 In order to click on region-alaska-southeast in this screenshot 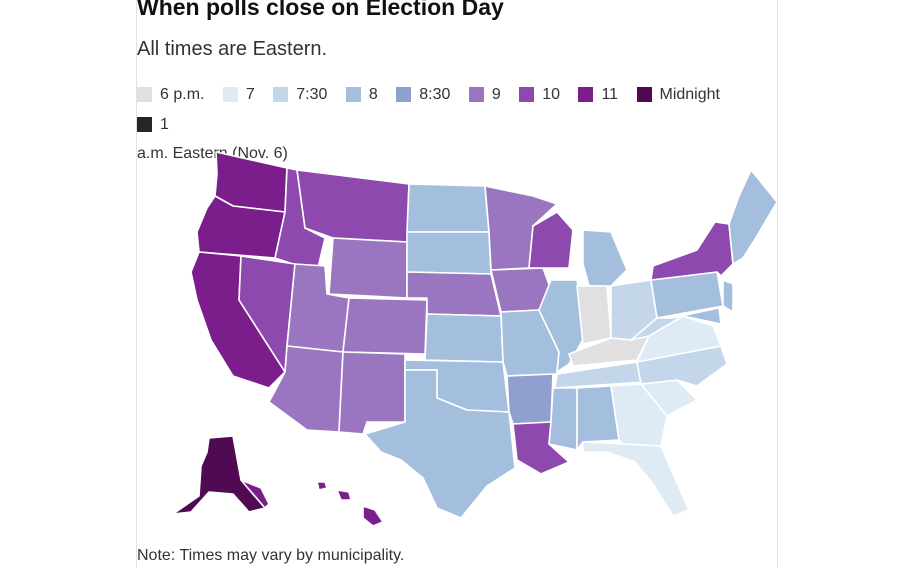, I will do `click(255, 494)`.